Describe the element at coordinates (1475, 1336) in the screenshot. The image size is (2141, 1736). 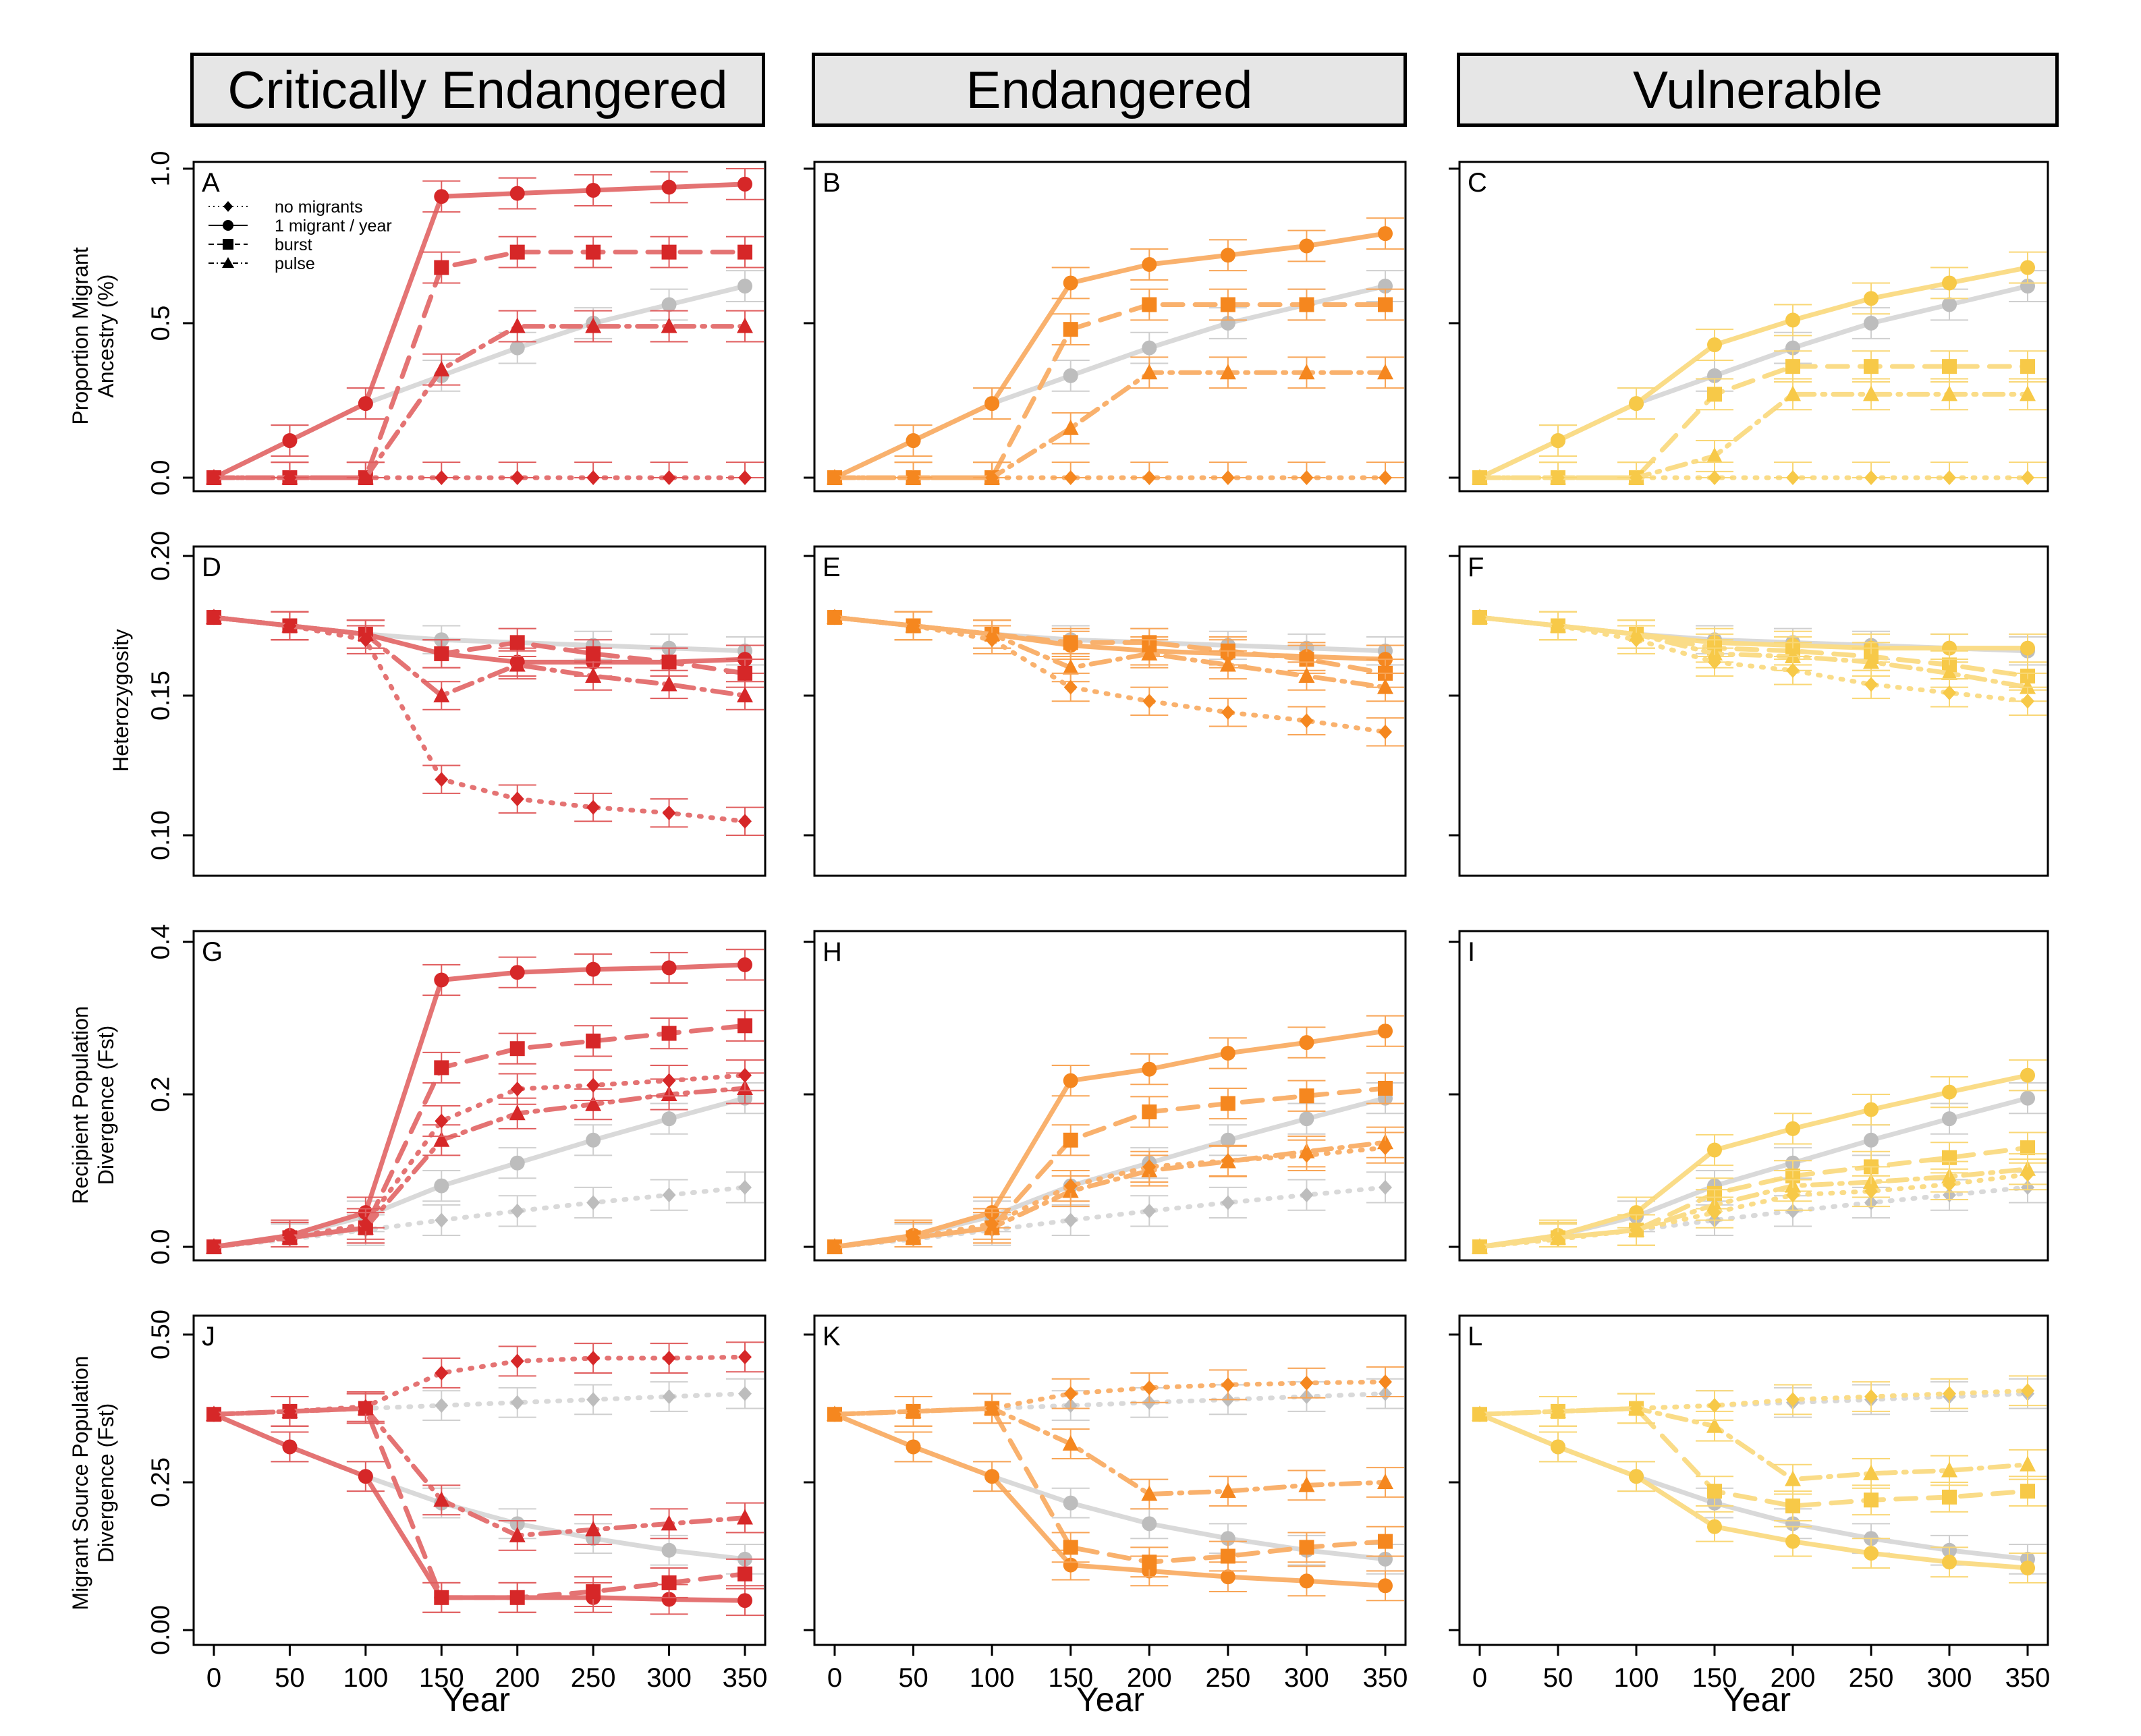
I see `panel-letter: L` at that location.